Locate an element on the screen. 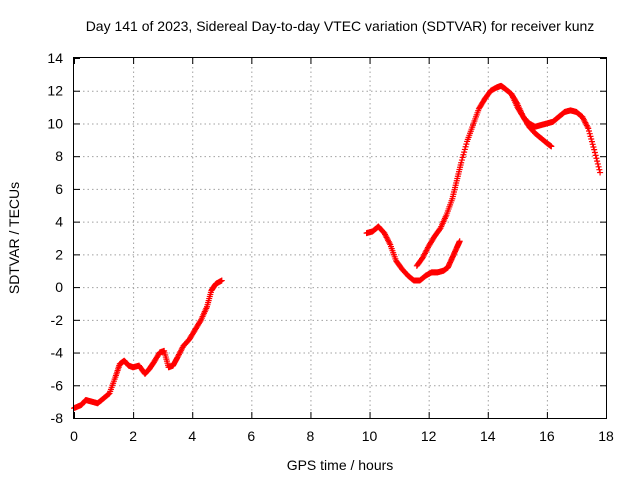 Image resolution: width=640 pixels, height=480 pixels. x-tick-label: 10 is located at coordinates (370, 436).